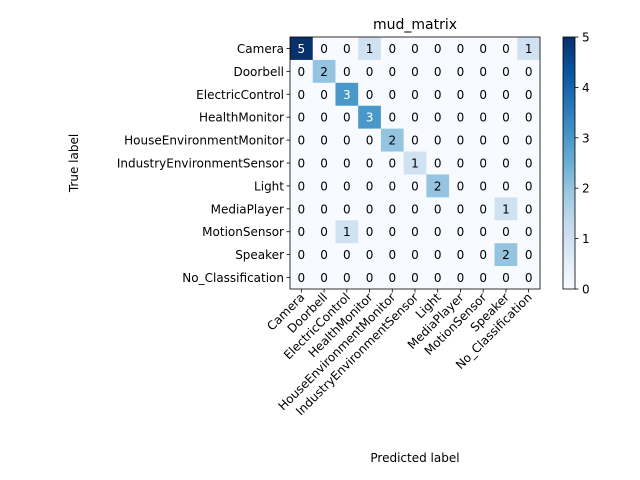 The width and height of the screenshot is (640, 480). What do you see at coordinates (392, 141) in the screenshot?
I see `cell-value-label: 2` at bounding box center [392, 141].